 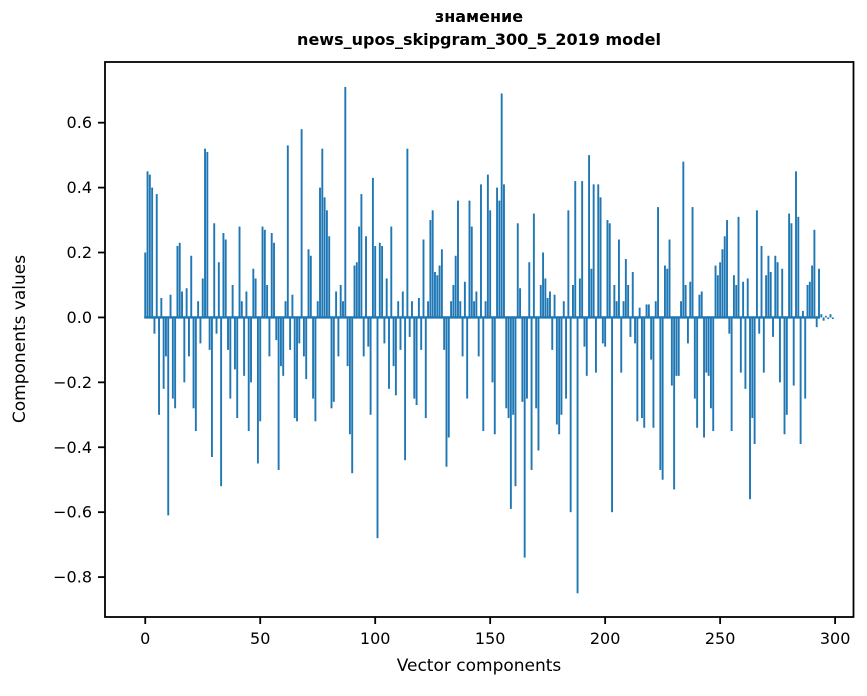 What do you see at coordinates (260, 638) in the screenshot?
I see `x-tick-label: 50` at bounding box center [260, 638].